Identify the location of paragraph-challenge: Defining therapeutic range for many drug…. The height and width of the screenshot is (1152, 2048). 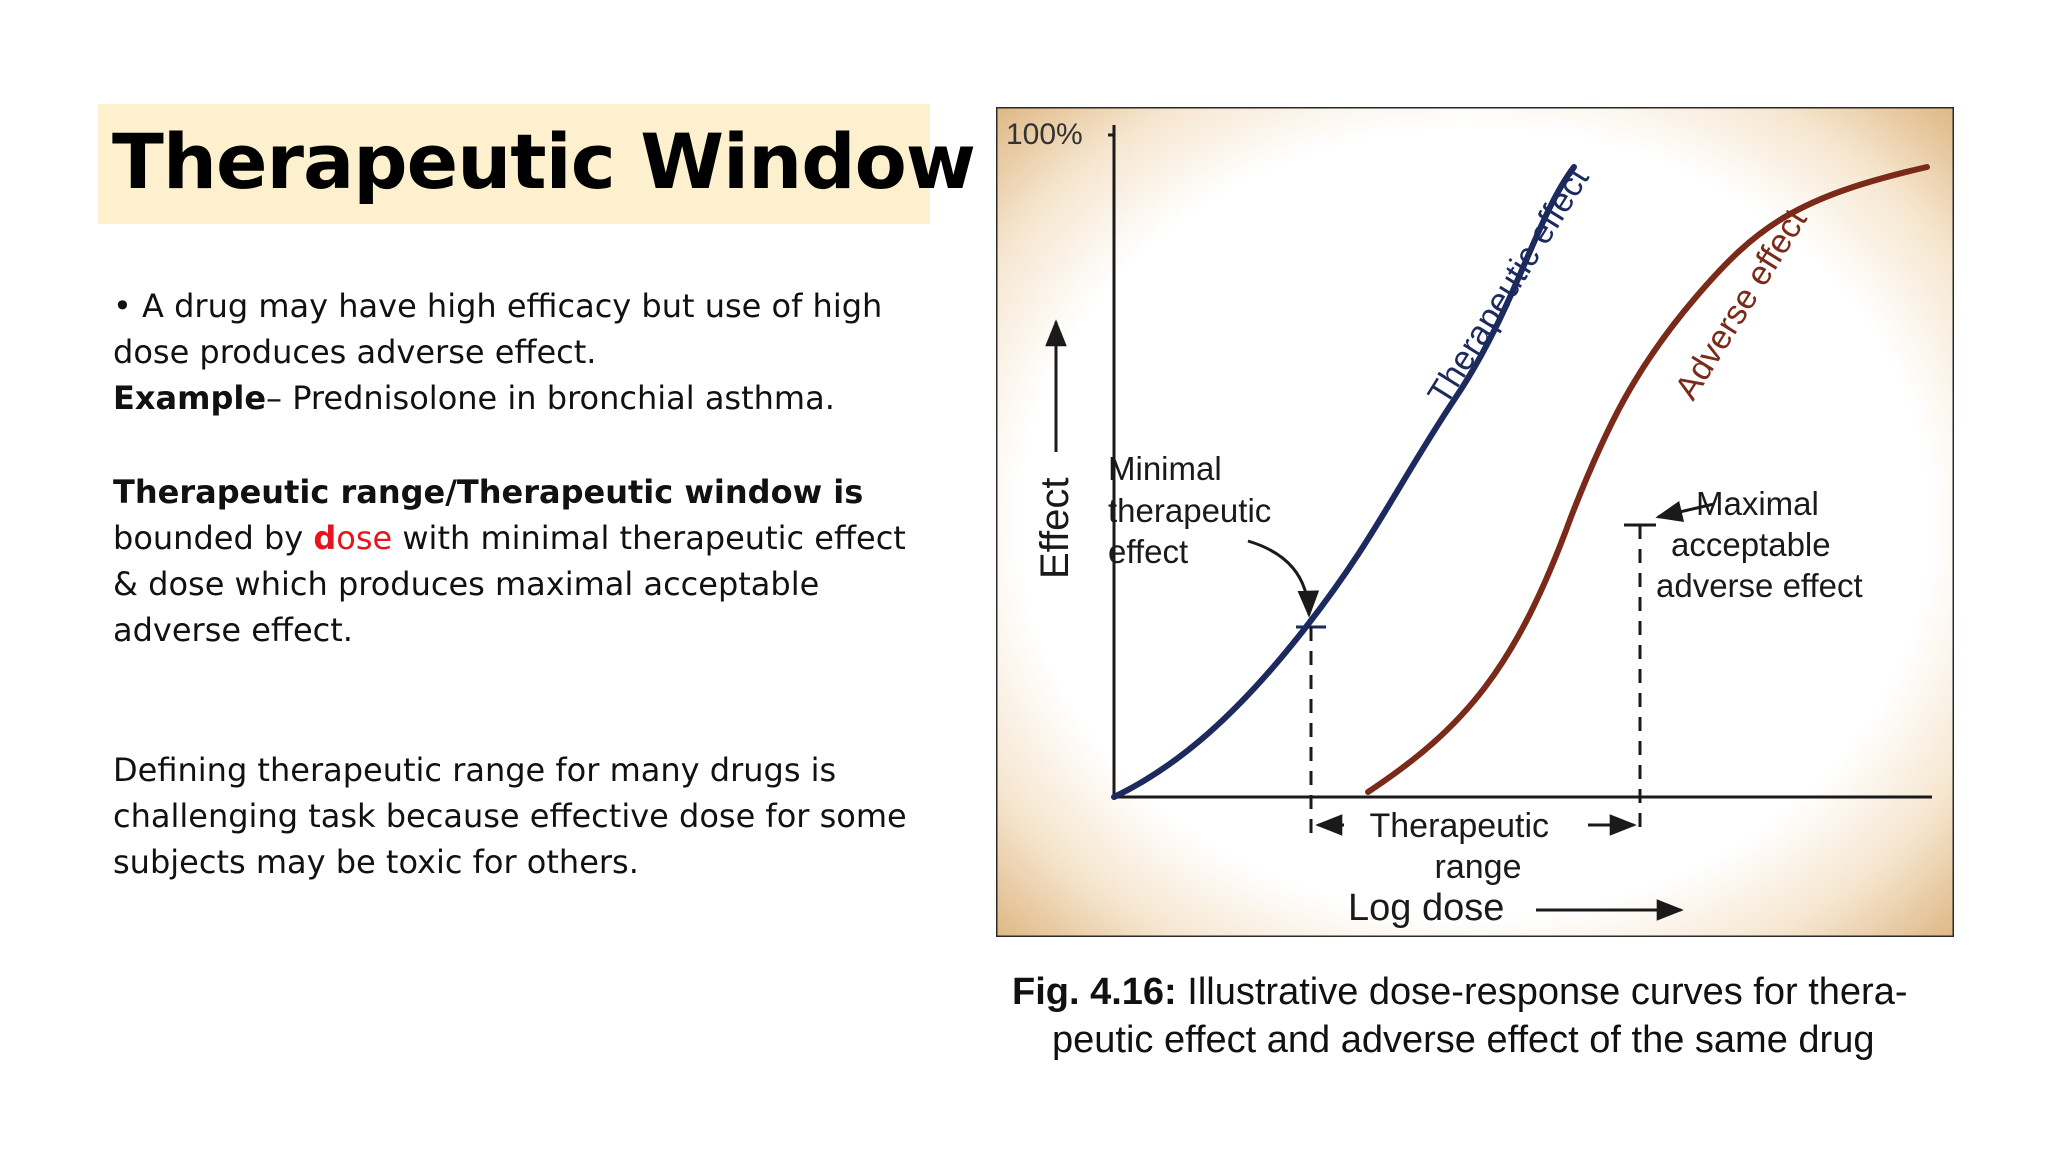
(513, 816).